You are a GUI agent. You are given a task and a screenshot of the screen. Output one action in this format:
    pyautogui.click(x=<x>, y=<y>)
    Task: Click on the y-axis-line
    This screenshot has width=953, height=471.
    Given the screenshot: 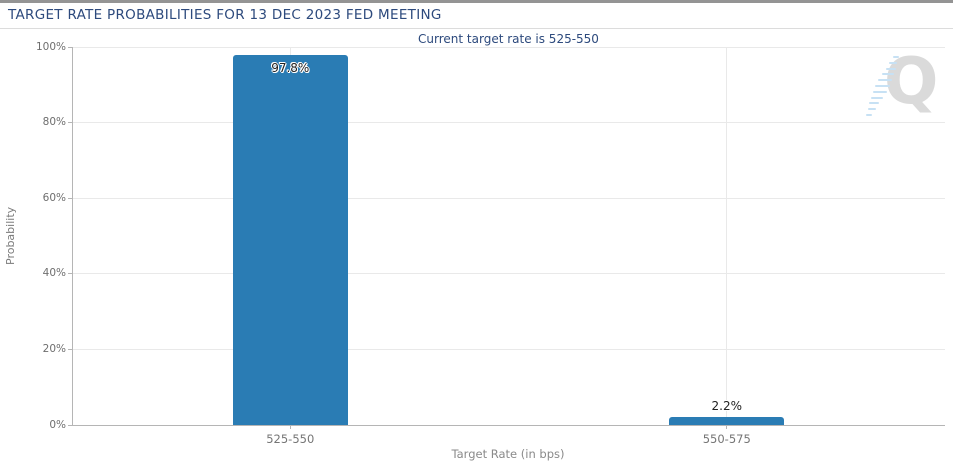 What is the action you would take?
    pyautogui.click(x=72, y=236)
    